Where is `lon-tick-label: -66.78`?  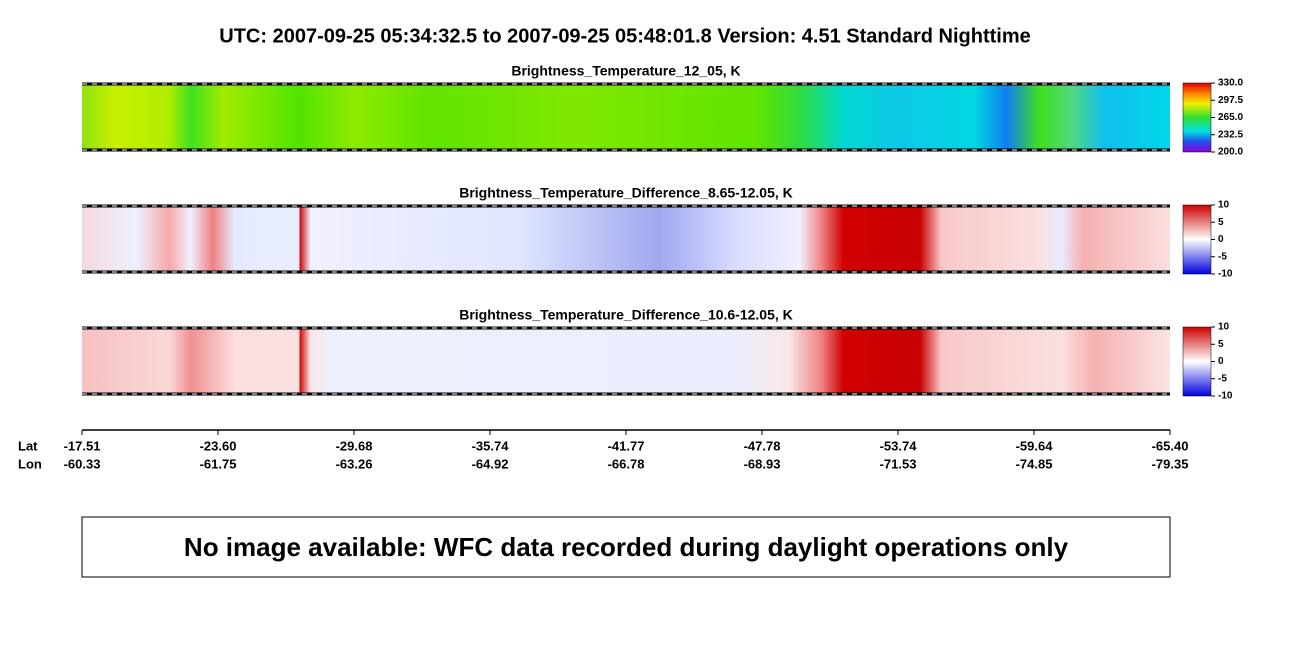
lon-tick-label: -66.78 is located at coordinates (626, 463).